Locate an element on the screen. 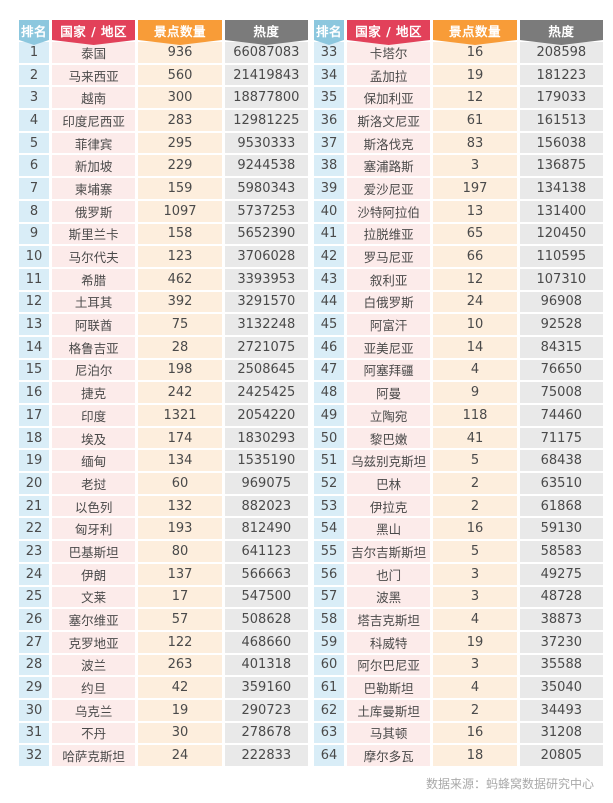 The height and width of the screenshot is (803, 613). country-cell: 孟加拉 is located at coordinates (389, 75).